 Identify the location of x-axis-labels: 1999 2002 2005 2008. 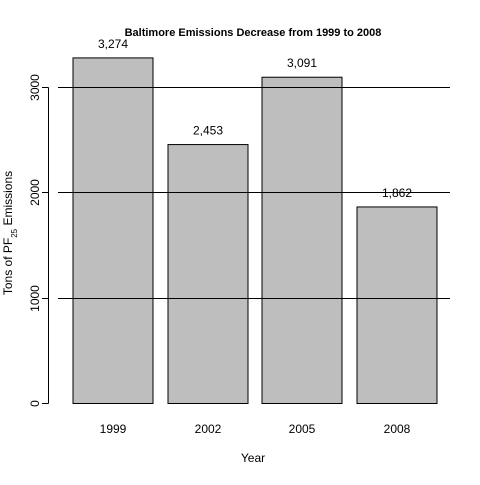
(255, 429).